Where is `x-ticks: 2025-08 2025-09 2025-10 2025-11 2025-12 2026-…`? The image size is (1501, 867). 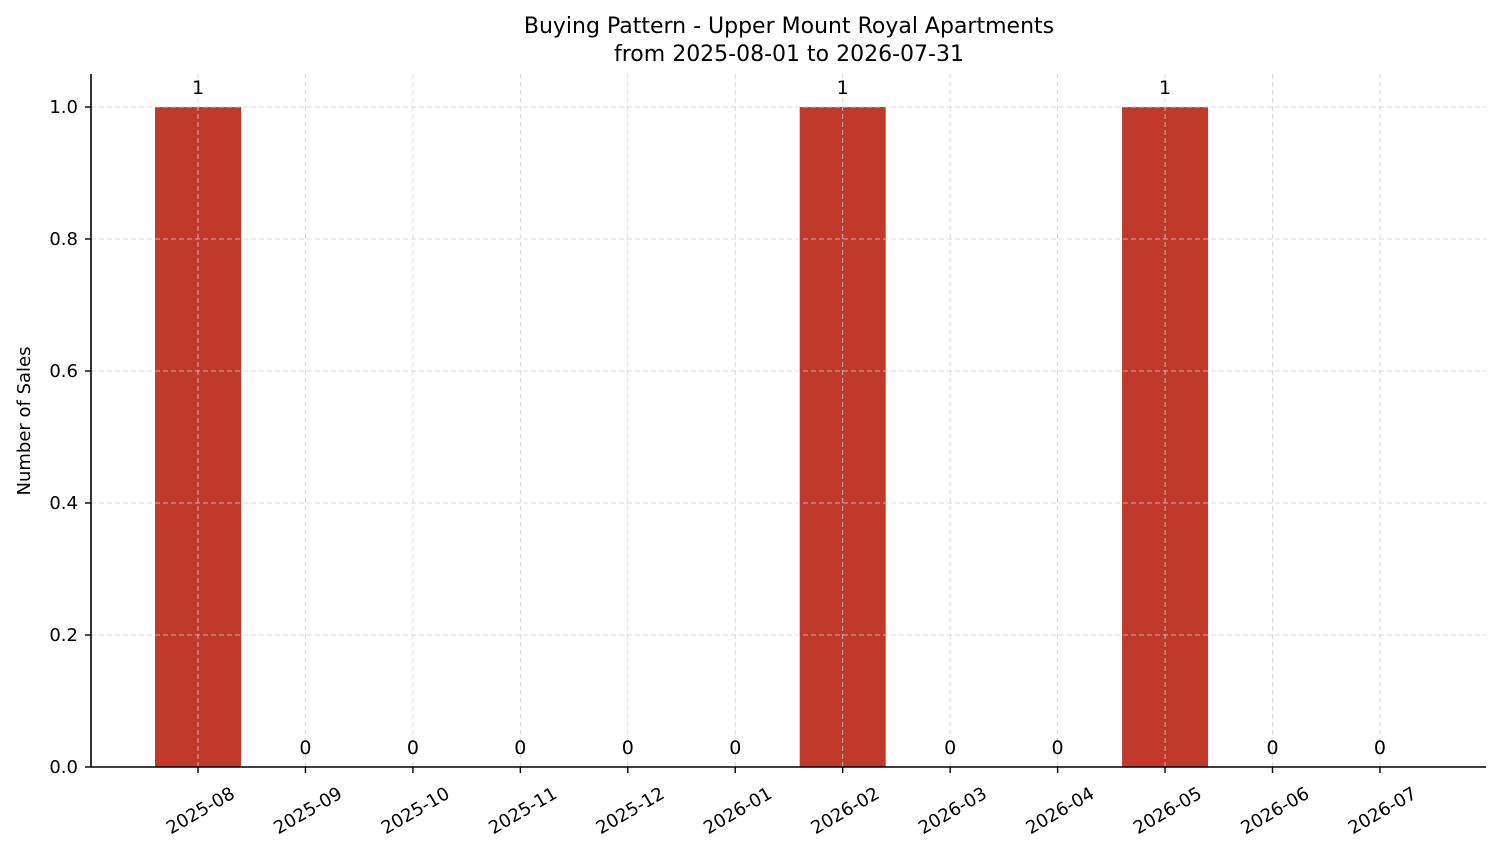
x-ticks: 2025-08 2025-09 2025-10 2025-11 2025-12 2026-… is located at coordinates (792, 803).